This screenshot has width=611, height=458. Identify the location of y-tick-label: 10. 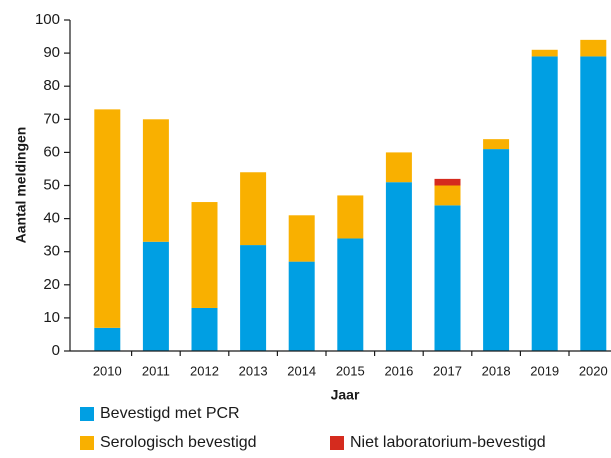
(51, 317).